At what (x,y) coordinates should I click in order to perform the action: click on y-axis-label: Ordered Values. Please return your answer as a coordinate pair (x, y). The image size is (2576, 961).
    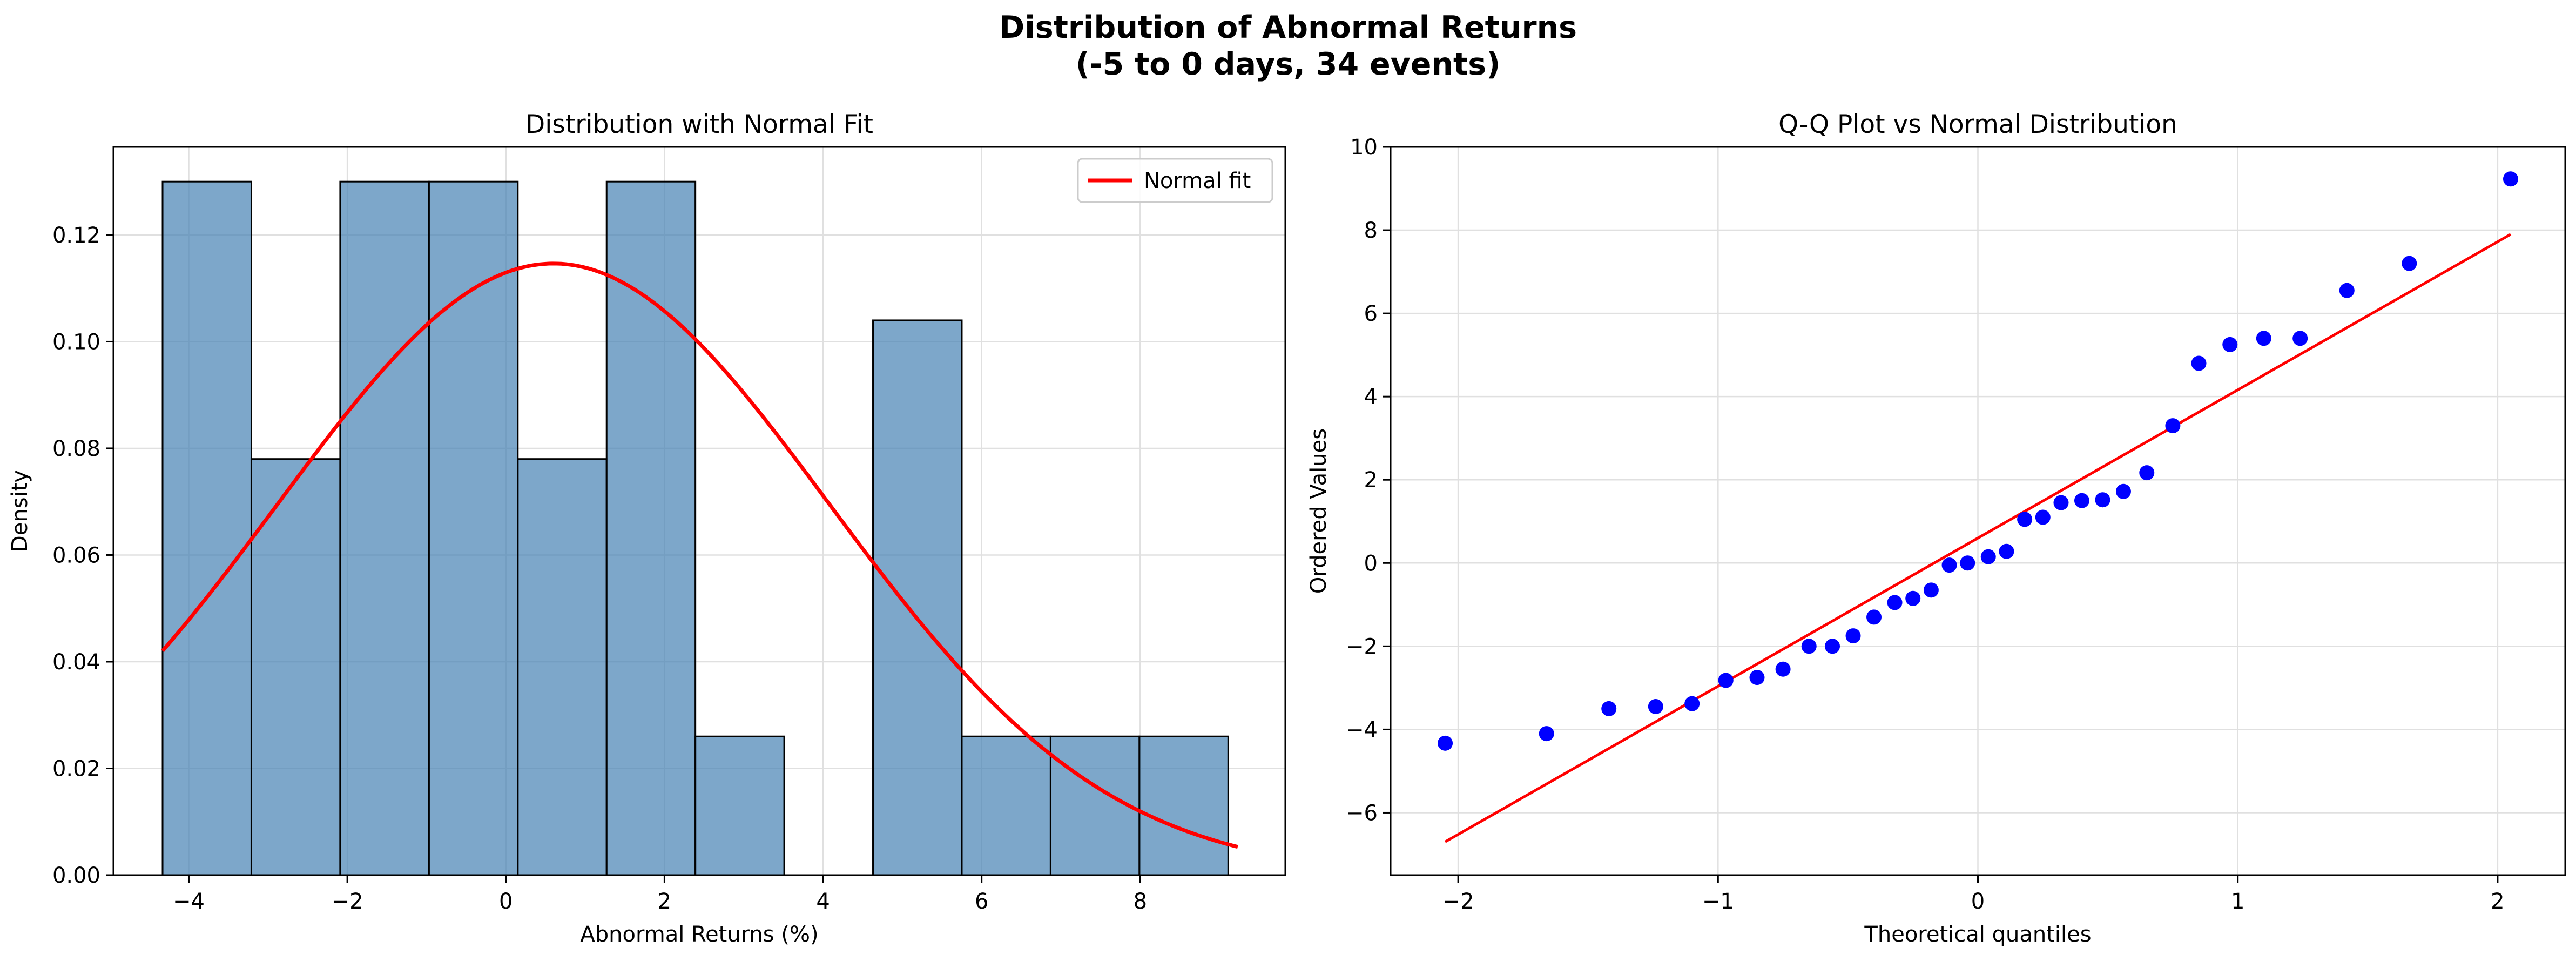
    Looking at the image, I should click on (1318, 511).